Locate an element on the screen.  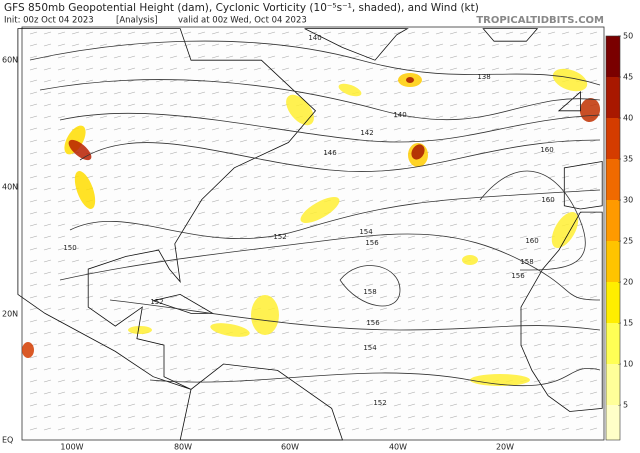
coastline is located at coordinates (261, 402).